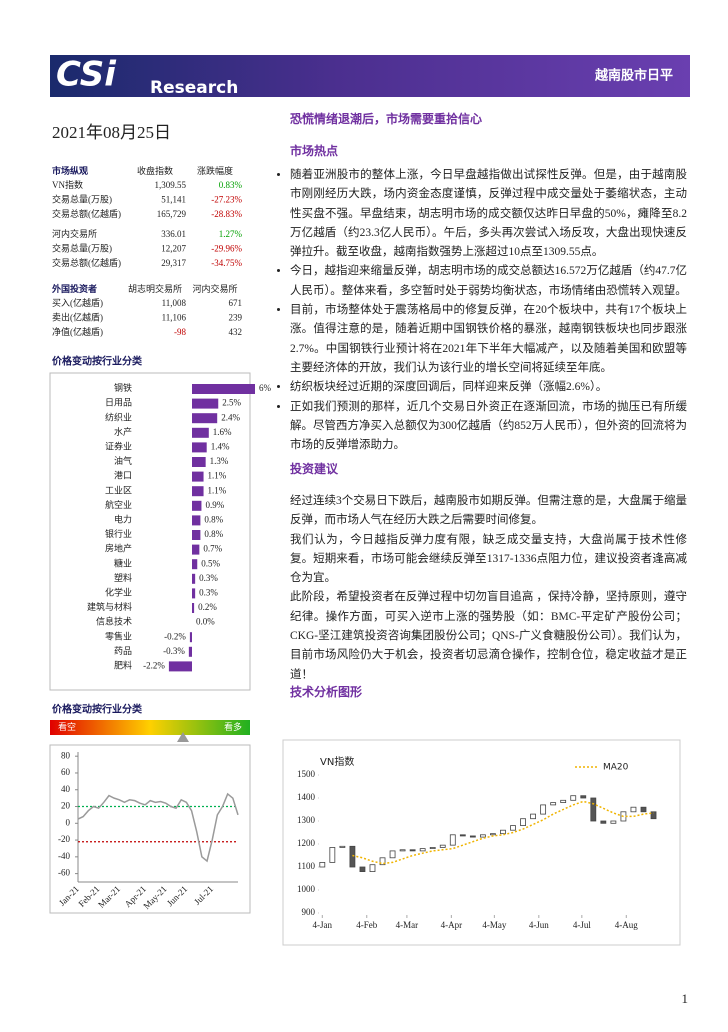  Describe the element at coordinates (66, 789) in the screenshot. I see `y-tick-label: 40` at that location.